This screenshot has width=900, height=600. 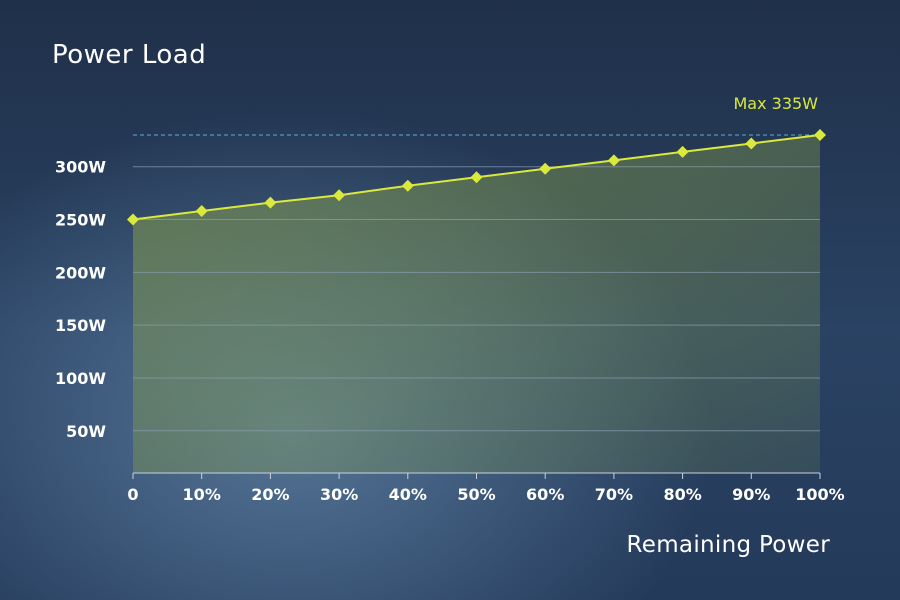 What do you see at coordinates (132, 494) in the screenshot?
I see `x-tick-label: 0` at bounding box center [132, 494].